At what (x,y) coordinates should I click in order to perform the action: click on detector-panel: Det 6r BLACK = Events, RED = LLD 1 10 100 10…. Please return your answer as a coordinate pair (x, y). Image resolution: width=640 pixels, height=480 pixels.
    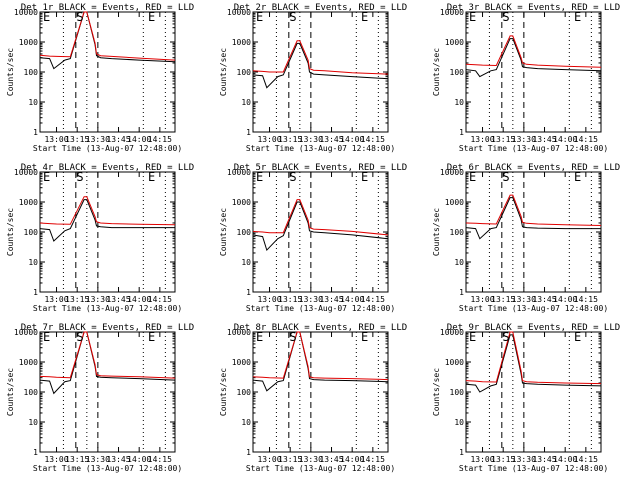
    Looking at the image, I should click on (526, 238).